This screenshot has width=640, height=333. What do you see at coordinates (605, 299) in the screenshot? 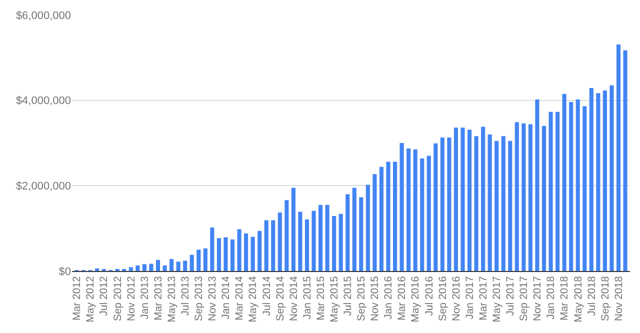
I see `x-tick-label: Sep 2018` at bounding box center [605, 299].